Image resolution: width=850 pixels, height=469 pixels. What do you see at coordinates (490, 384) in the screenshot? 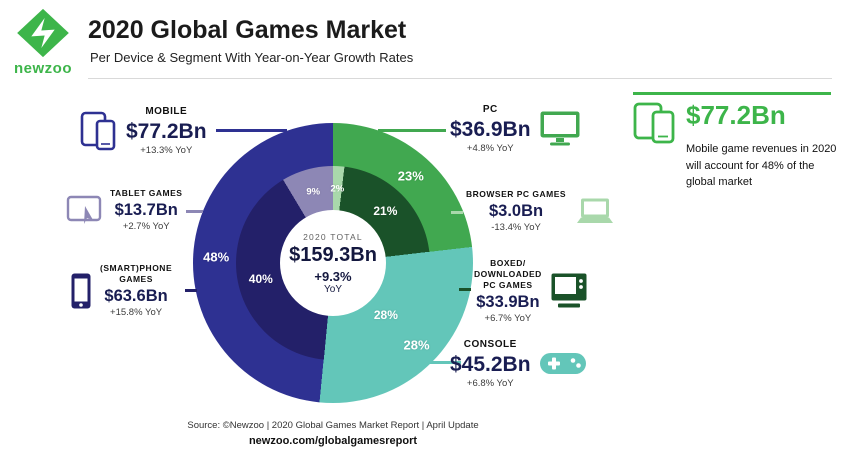
I see `annotation-yoy: +6.8% YoY` at bounding box center [490, 384].